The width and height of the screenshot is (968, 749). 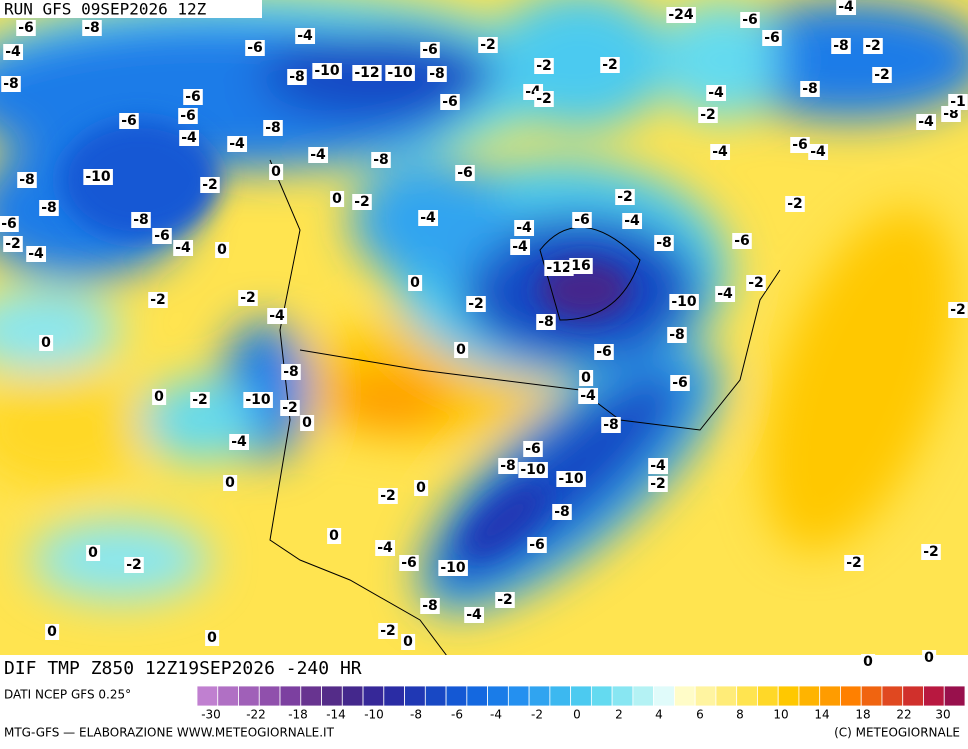 What do you see at coordinates (298, 715) in the screenshot?
I see `colorbar-tick-label: -18` at bounding box center [298, 715].